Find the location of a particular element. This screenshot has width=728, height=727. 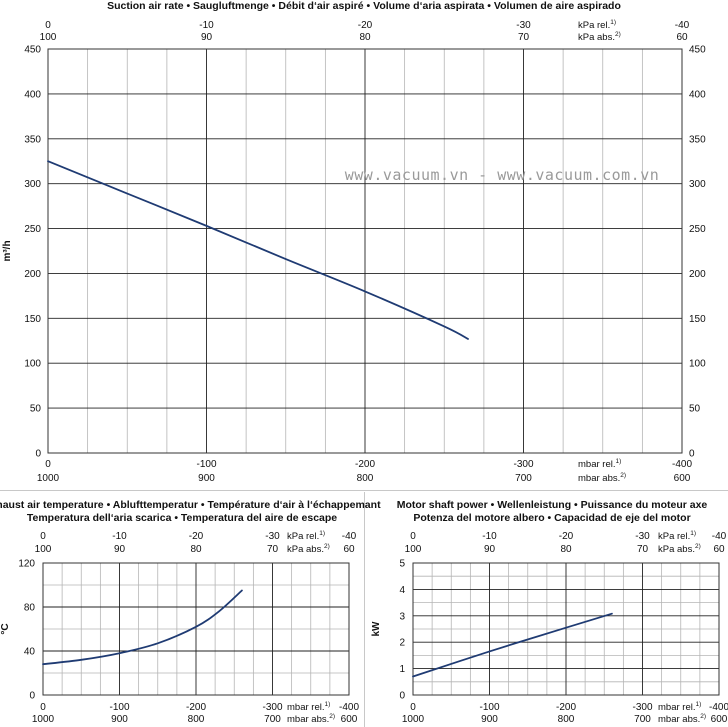

y-tick-label: 300 is located at coordinates (32, 184).